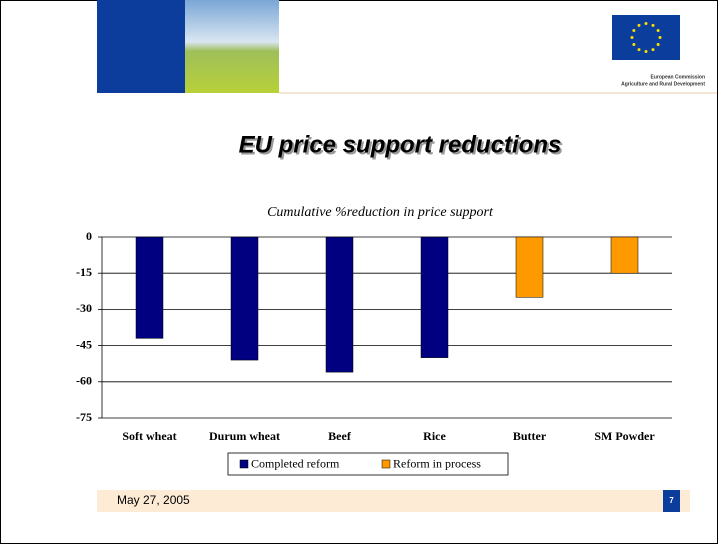 The width and height of the screenshot is (719, 544). I want to click on x-tick-label: Beef, so click(340, 436).